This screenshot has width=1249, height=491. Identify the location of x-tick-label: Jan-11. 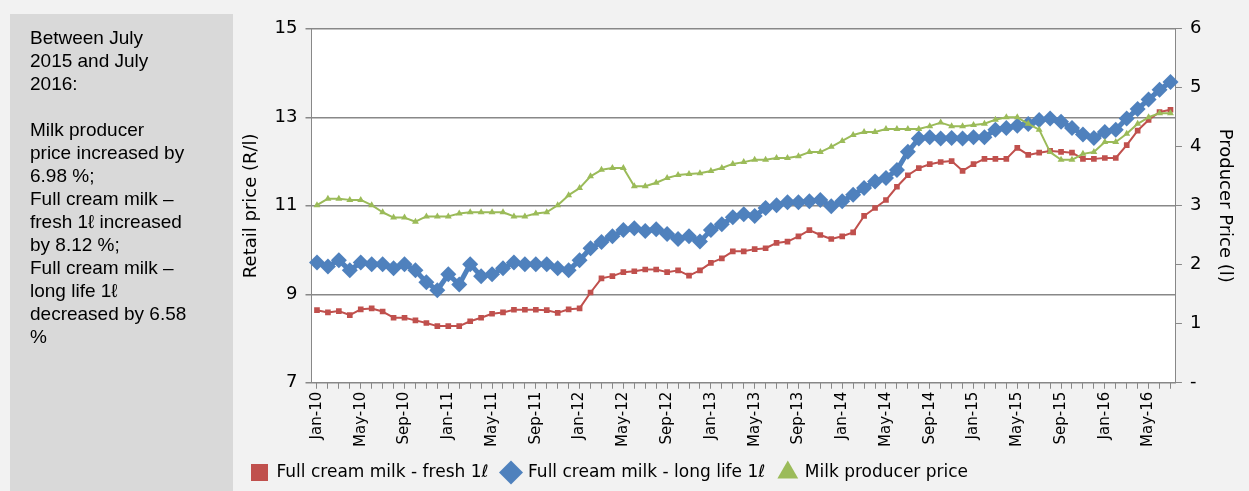
(447, 416).